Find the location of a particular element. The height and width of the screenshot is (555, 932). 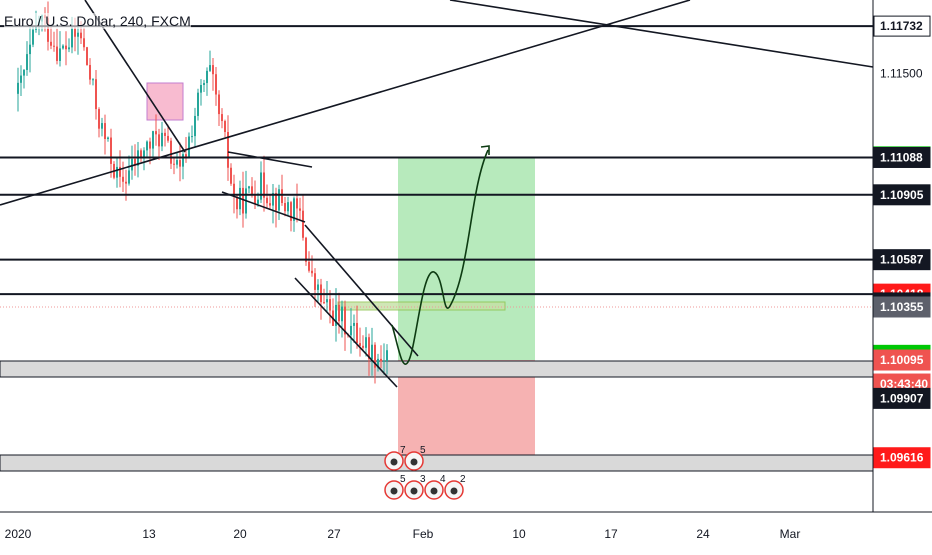

price-tick-label: 1.11500 is located at coordinates (901, 73).